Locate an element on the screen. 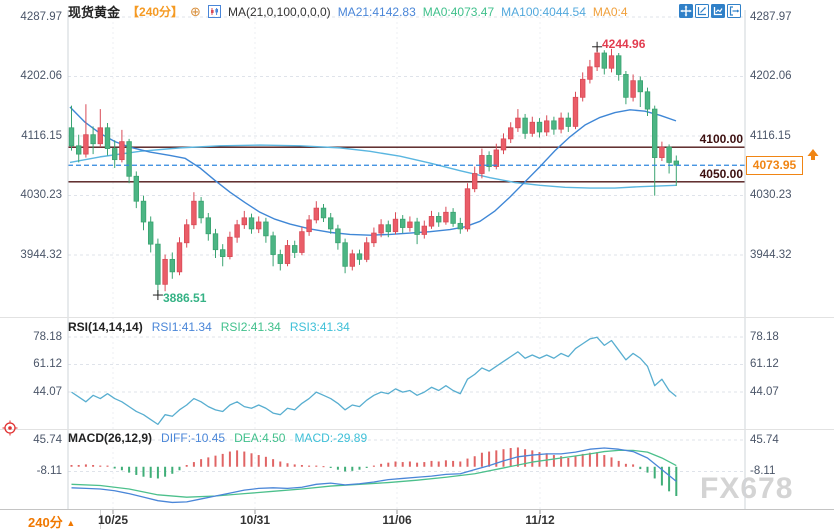 Image resolution: width=834 pixels, height=529 pixels. period-arrow-icon: ▲ is located at coordinates (71, 523).